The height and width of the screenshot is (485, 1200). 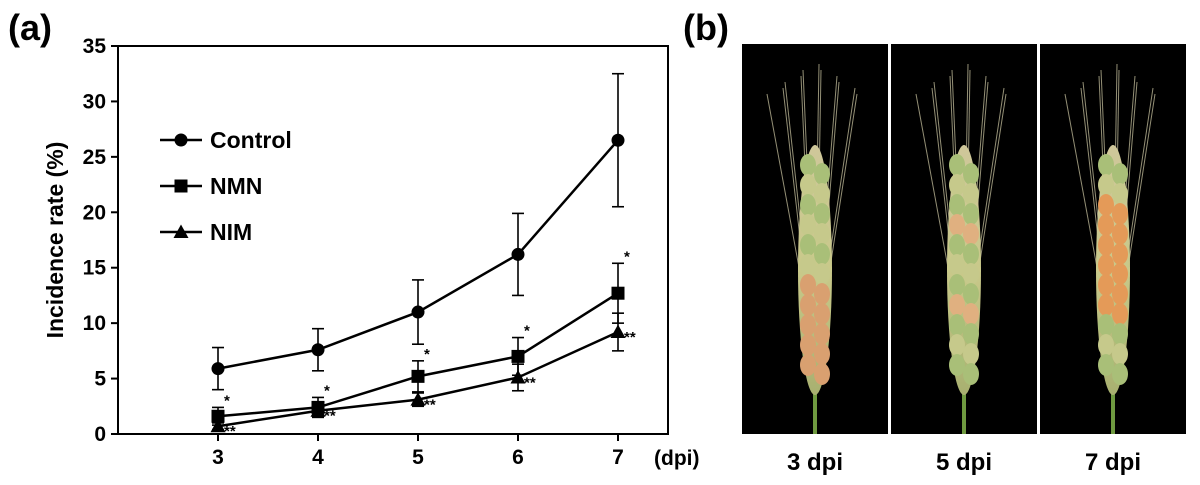 I want to click on photo-label: 3 dpi, so click(x=815, y=462).